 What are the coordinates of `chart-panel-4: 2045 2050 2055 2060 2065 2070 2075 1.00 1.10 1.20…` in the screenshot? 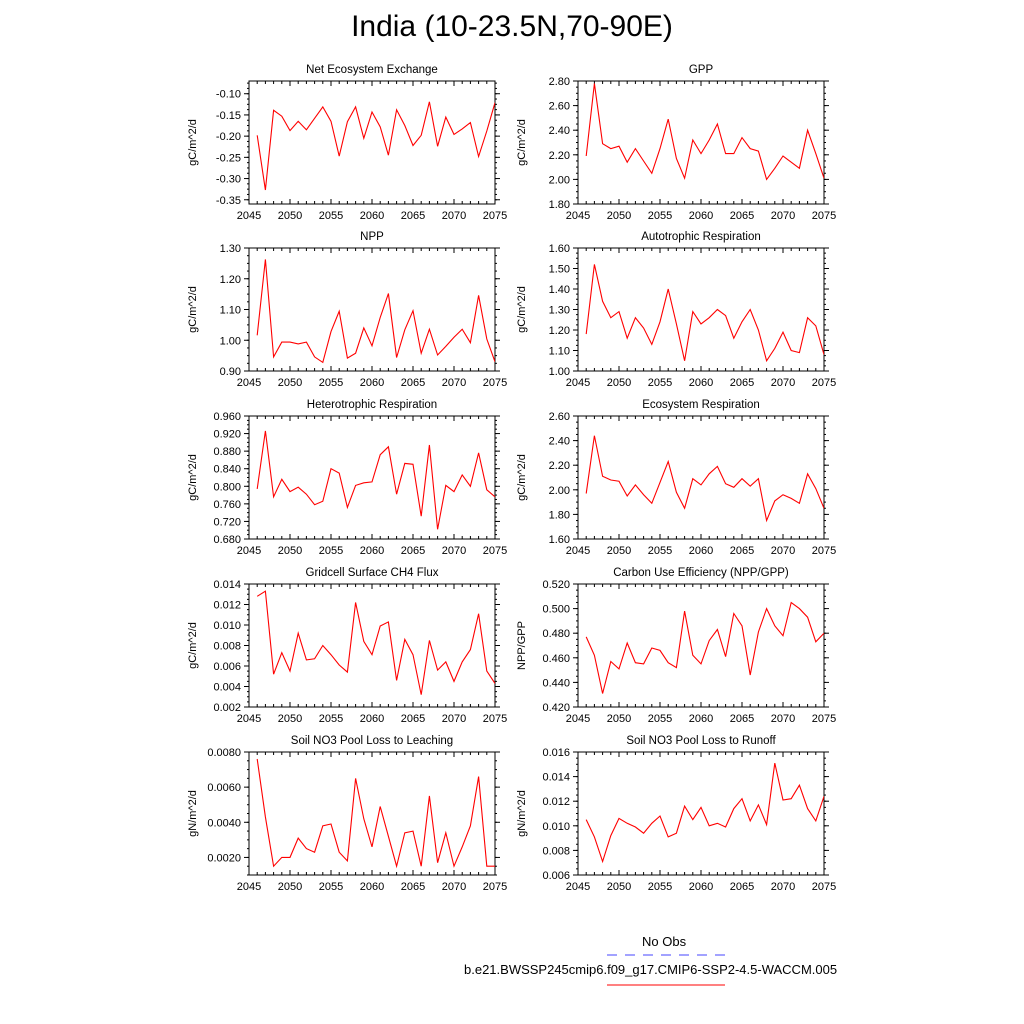 It's located at (676, 310).